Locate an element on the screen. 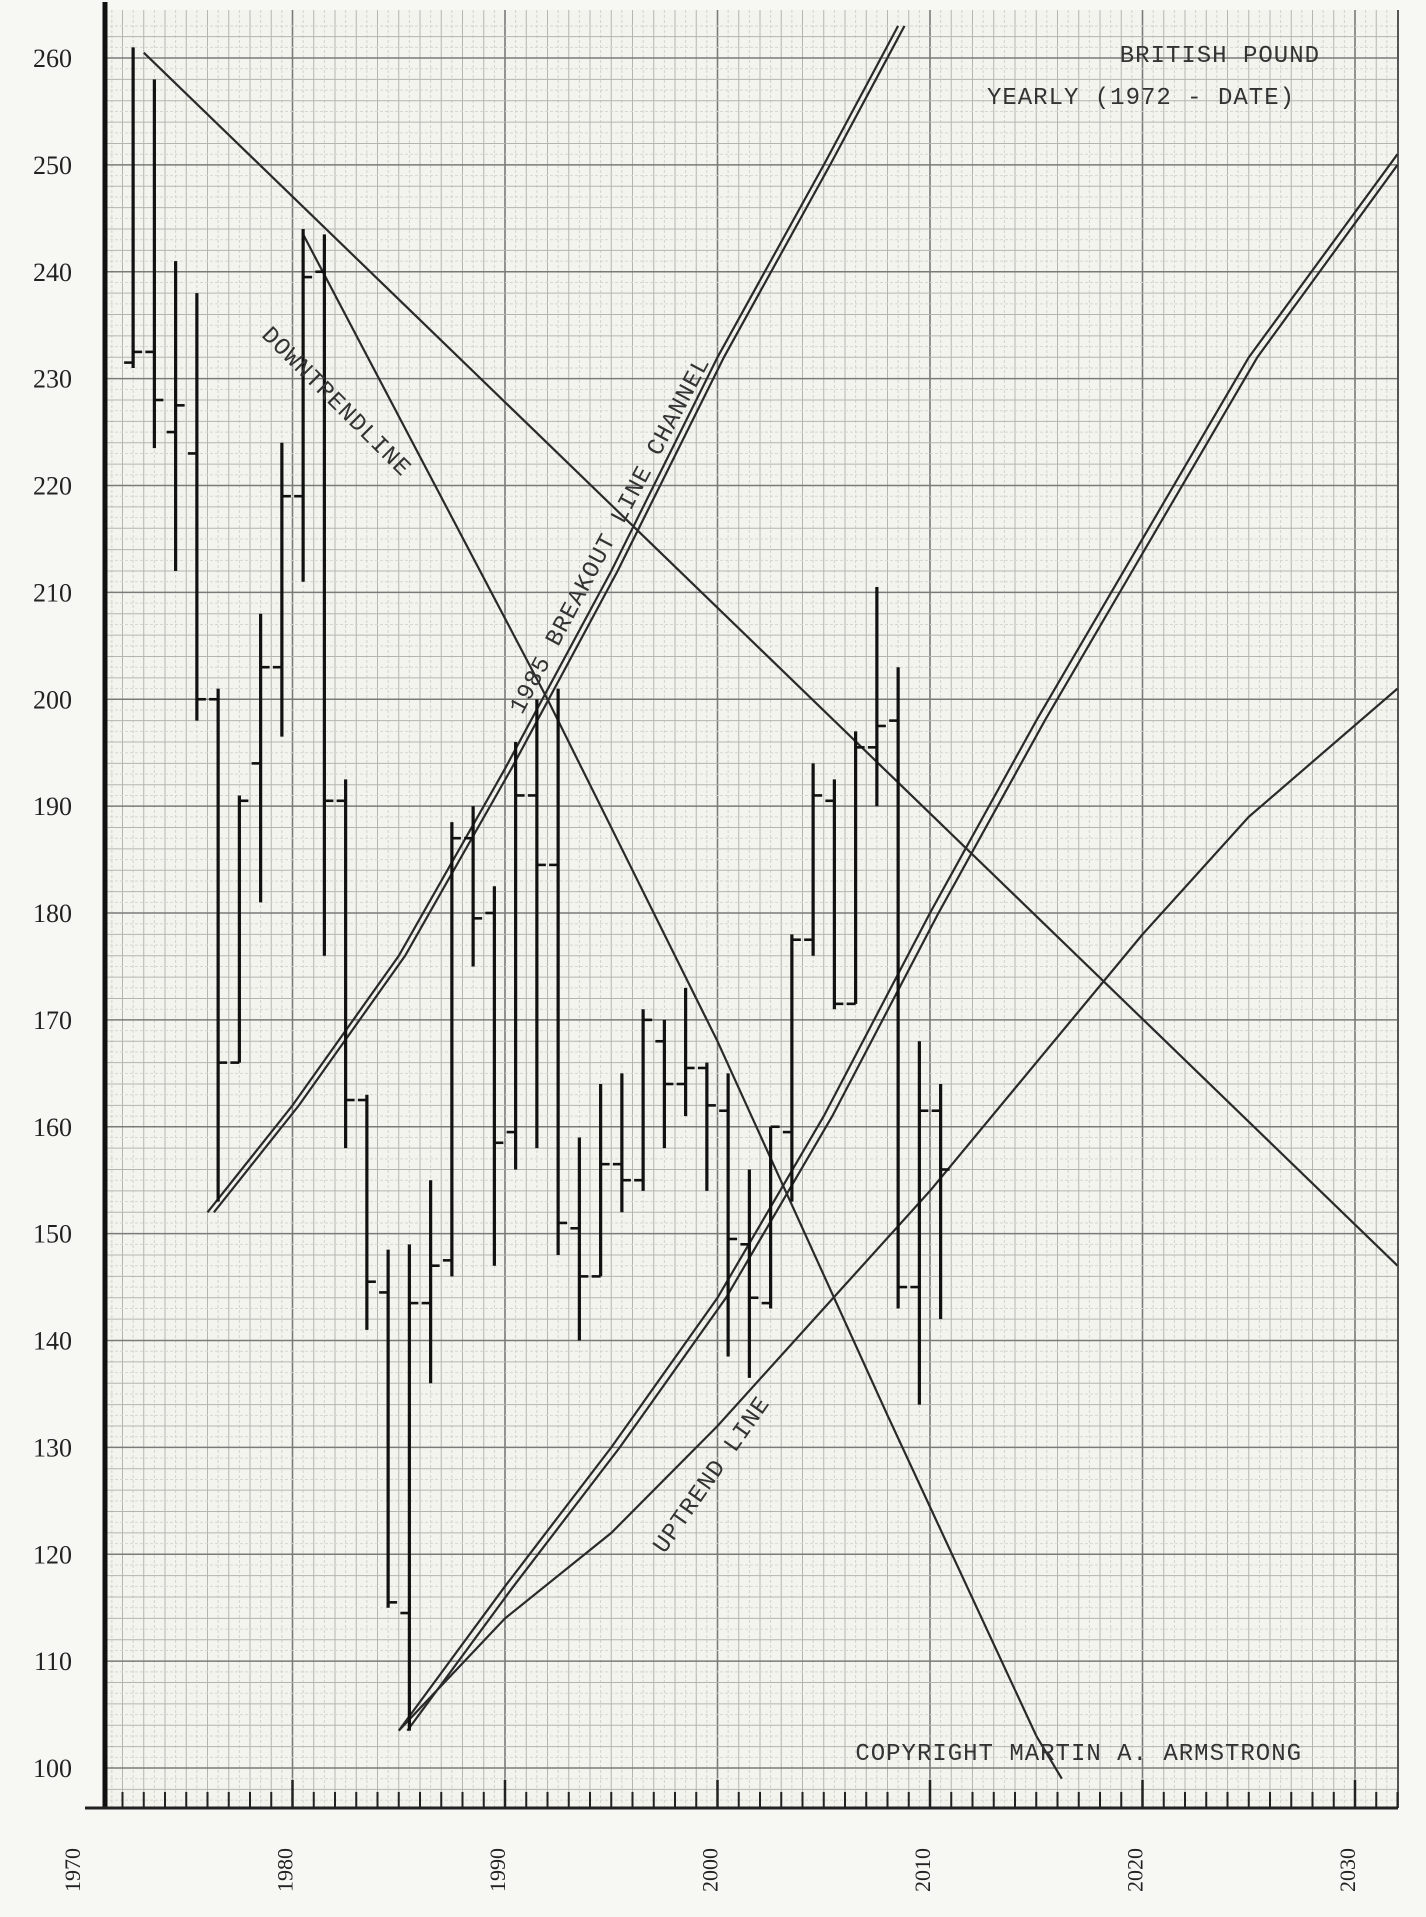 This screenshot has height=1917, width=1426. ohlc-bar-1980 is located at coordinates (303, 405).